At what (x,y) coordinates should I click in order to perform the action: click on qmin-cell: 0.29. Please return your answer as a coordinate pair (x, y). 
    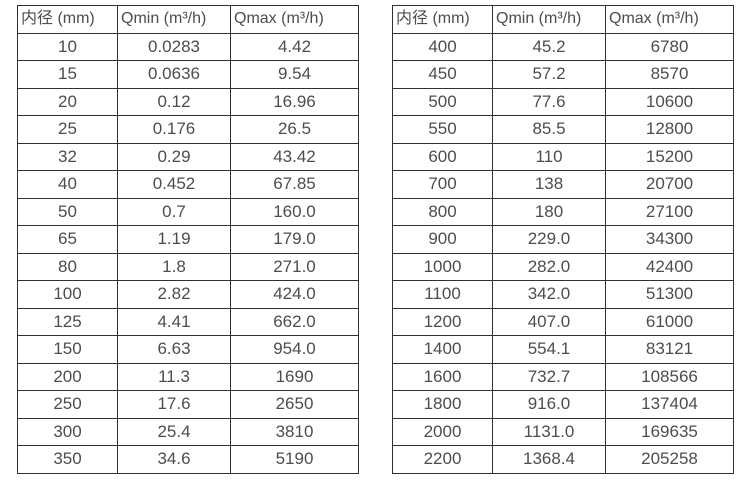
    Looking at the image, I should click on (174, 156).